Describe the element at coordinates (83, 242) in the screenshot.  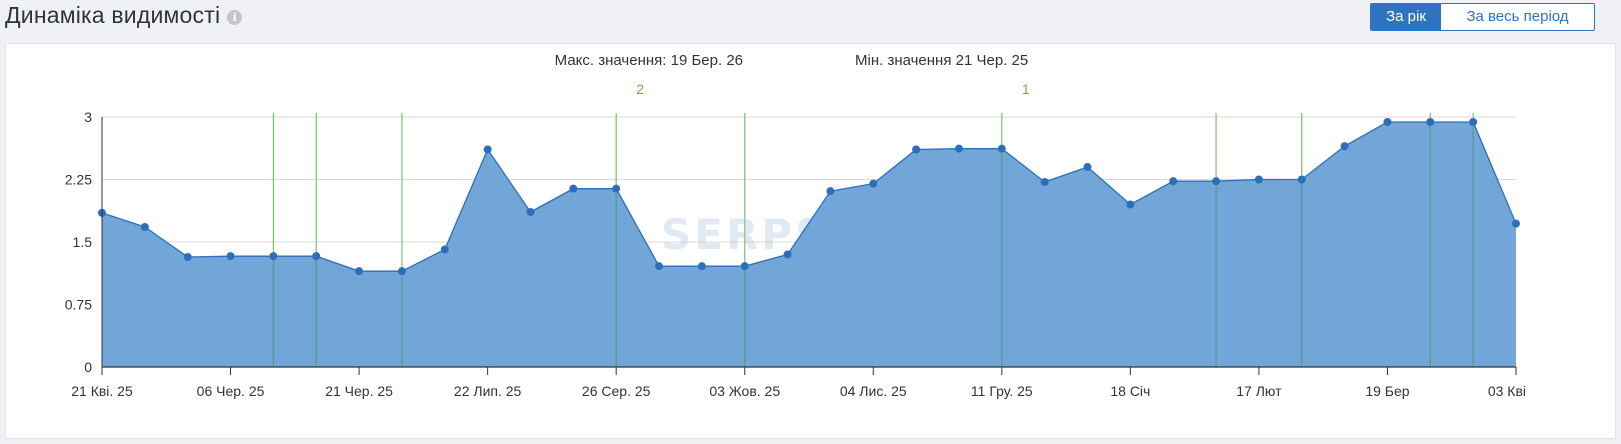
I see `y-tick-label: 1.5` at that location.